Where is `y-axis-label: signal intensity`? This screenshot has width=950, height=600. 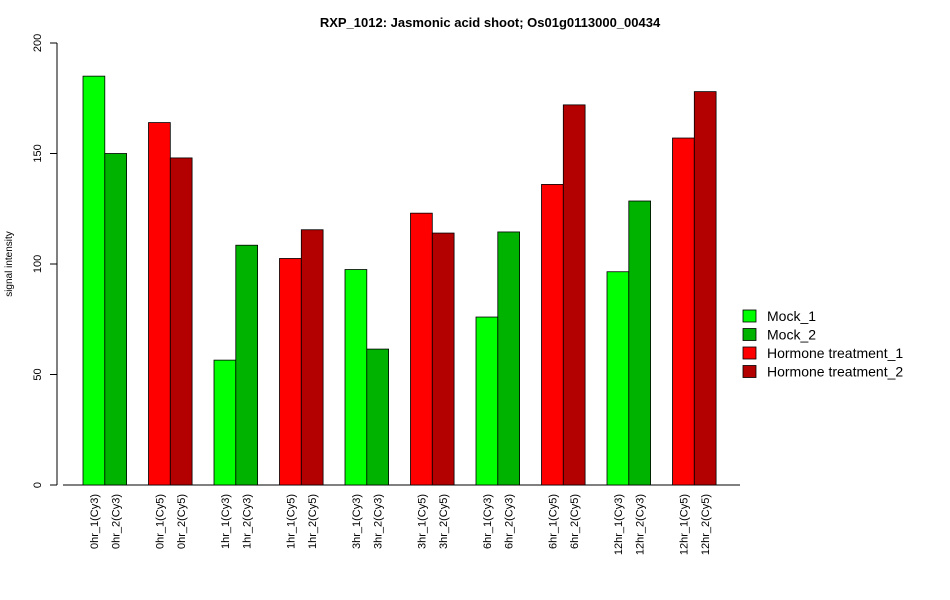 y-axis-label: signal intensity is located at coordinates (9, 264).